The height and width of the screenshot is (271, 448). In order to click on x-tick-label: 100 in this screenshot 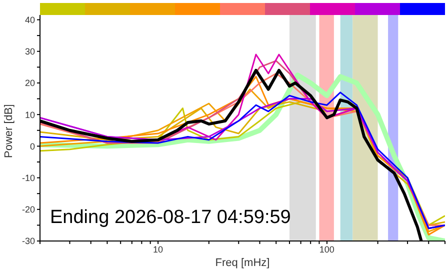, I will do `click(326, 249)`.